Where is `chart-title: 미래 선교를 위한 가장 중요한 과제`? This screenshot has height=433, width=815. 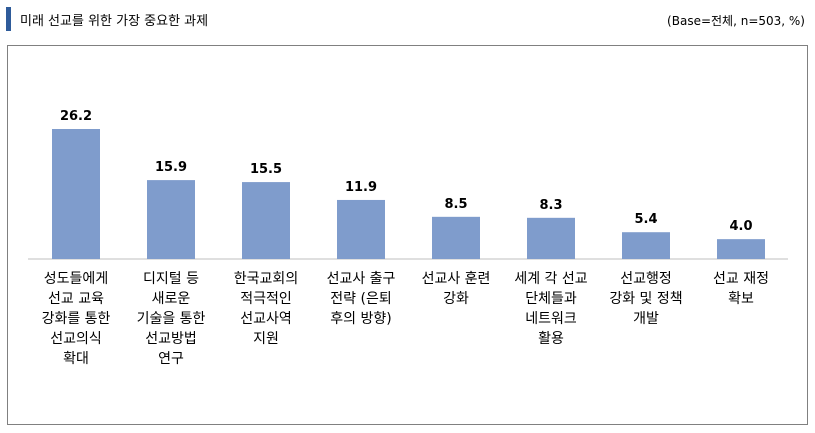
chart-title: 미래 선교를 위한 가장 중요한 과제 is located at coordinates (114, 21).